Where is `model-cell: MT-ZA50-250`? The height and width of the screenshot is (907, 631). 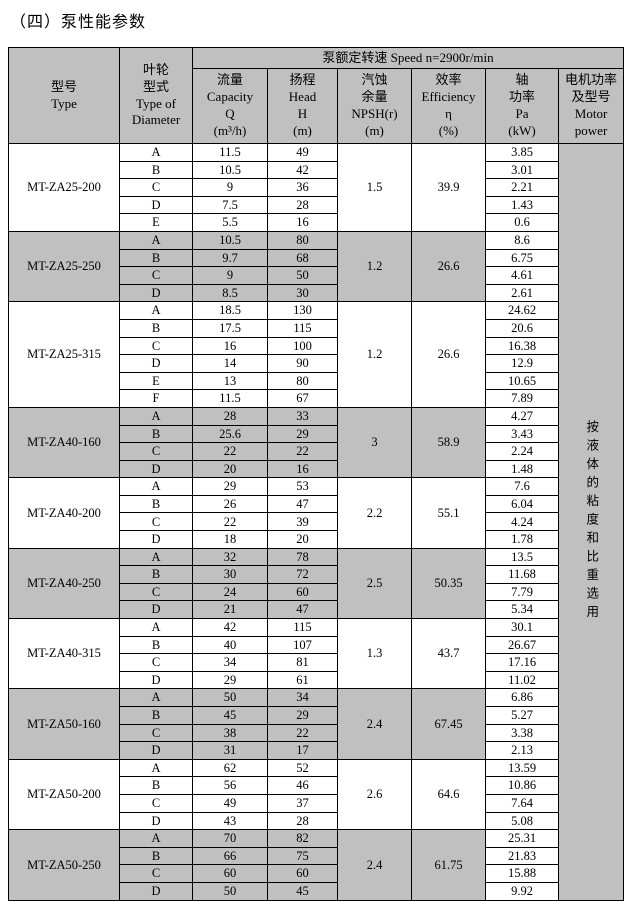
model-cell: MT-ZA50-250 is located at coordinates (64, 865).